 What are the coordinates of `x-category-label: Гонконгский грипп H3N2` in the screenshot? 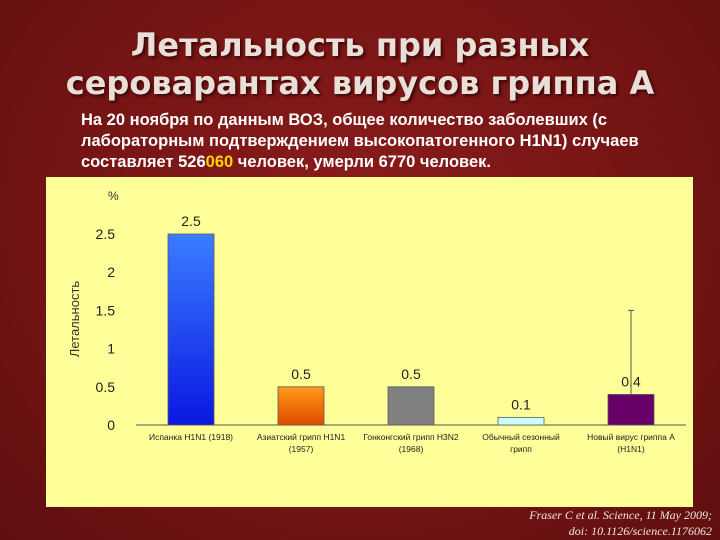 It's located at (411, 437).